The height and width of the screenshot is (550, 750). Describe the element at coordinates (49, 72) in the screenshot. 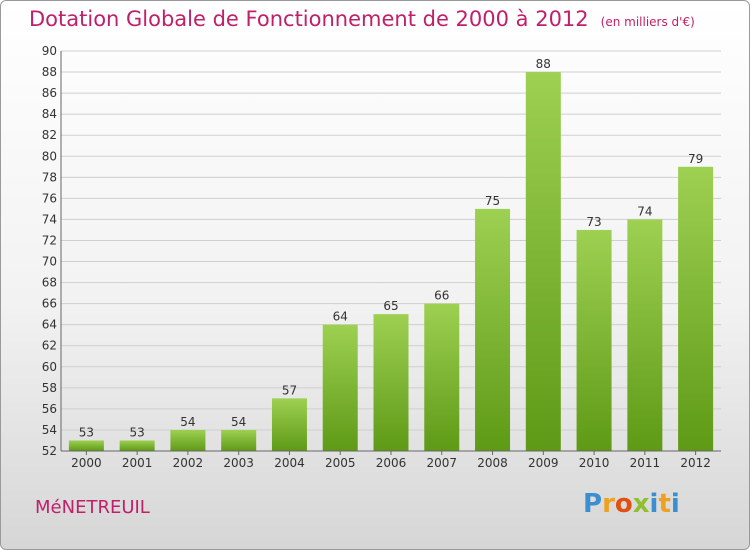

I see `y-tick-label: 88` at that location.